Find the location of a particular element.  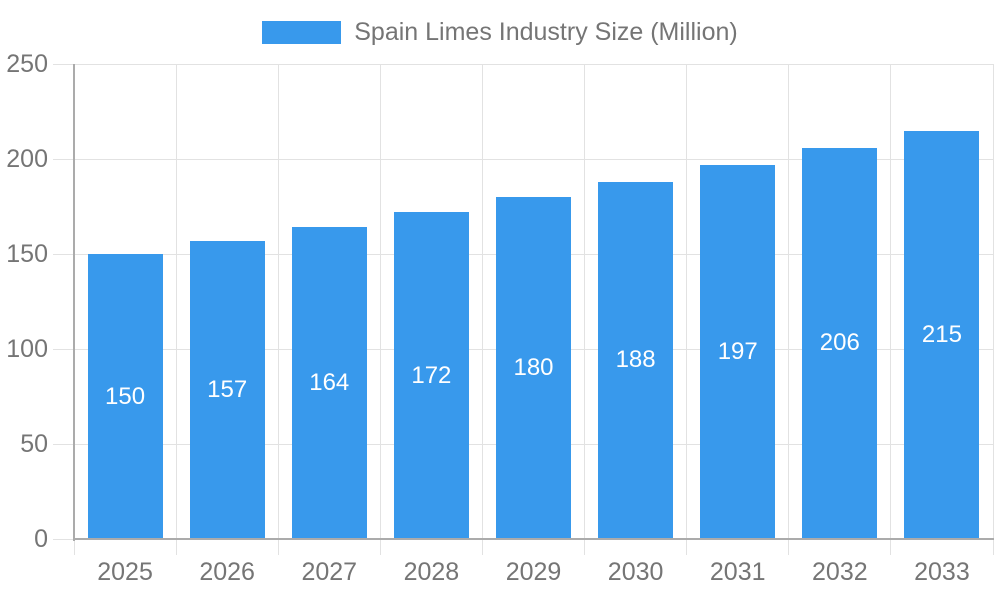

bar: 157 is located at coordinates (227, 389).